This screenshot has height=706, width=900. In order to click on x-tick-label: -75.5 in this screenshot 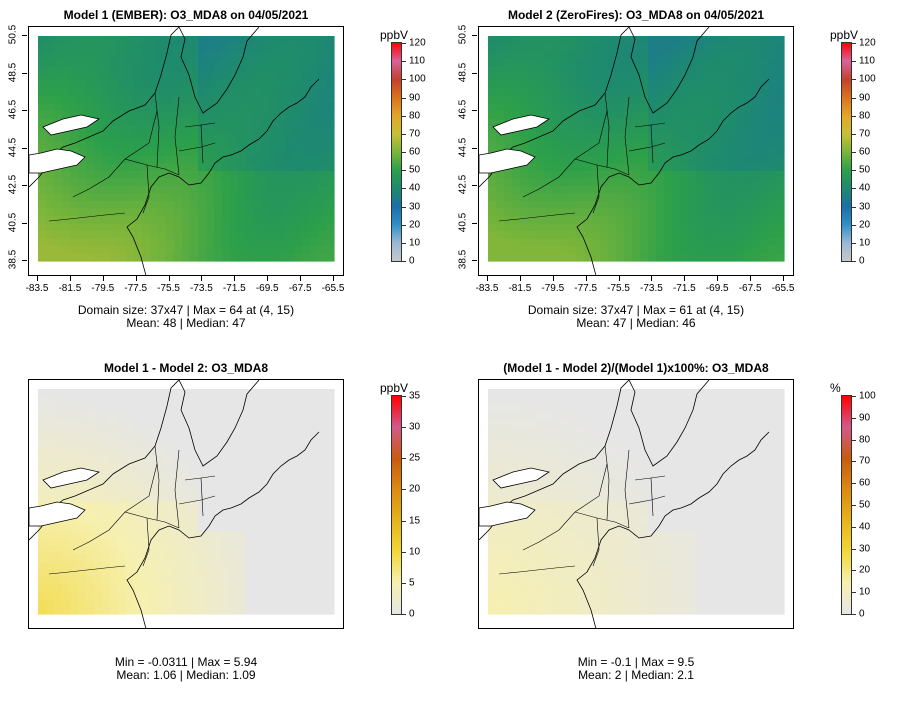, I will do `click(618, 288)`.